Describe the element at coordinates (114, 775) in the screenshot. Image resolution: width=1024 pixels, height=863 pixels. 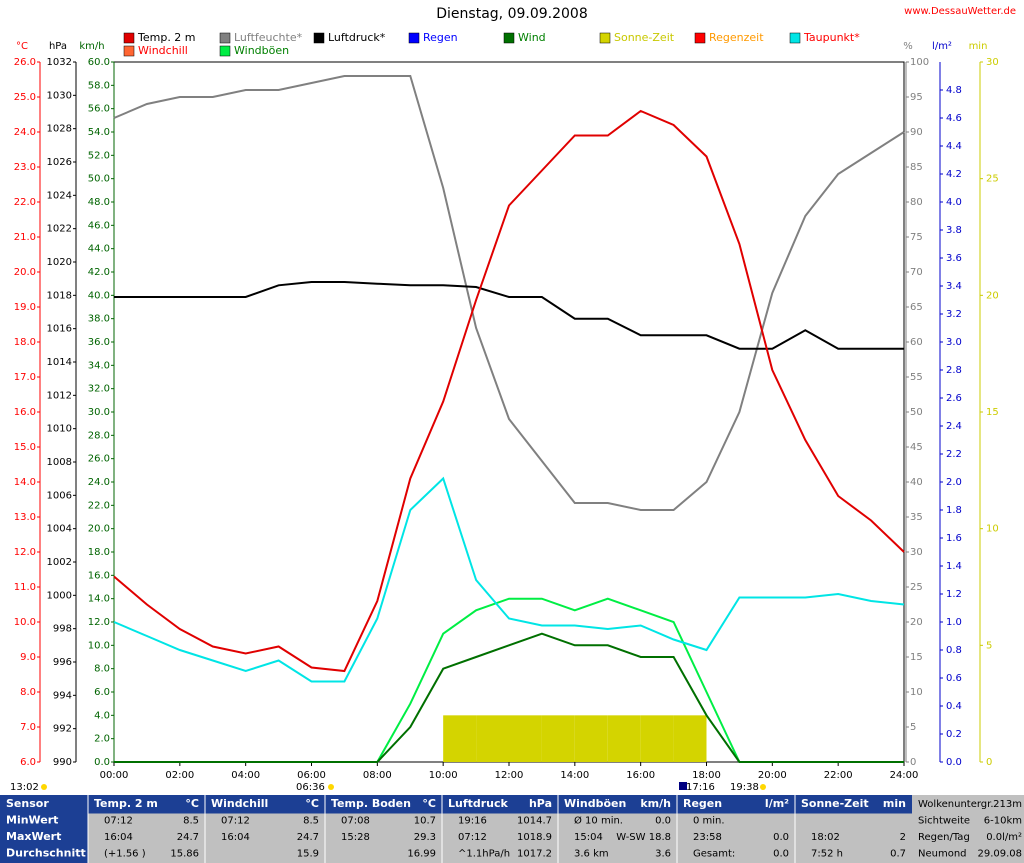
I see `x-tick-label: 00:00` at that location.